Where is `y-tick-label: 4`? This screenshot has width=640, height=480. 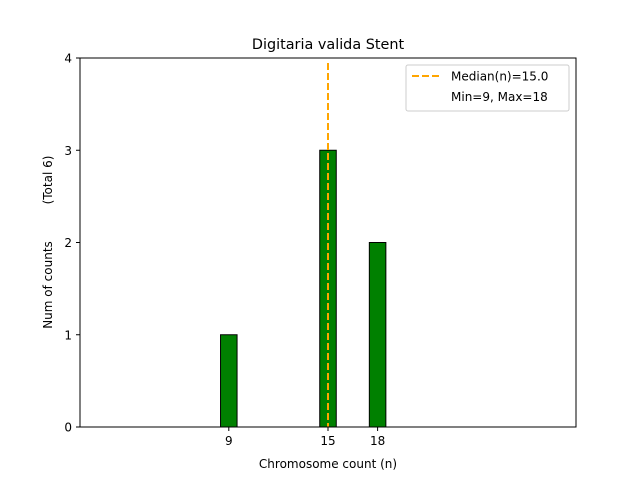 y-tick-label: 4 is located at coordinates (68, 59).